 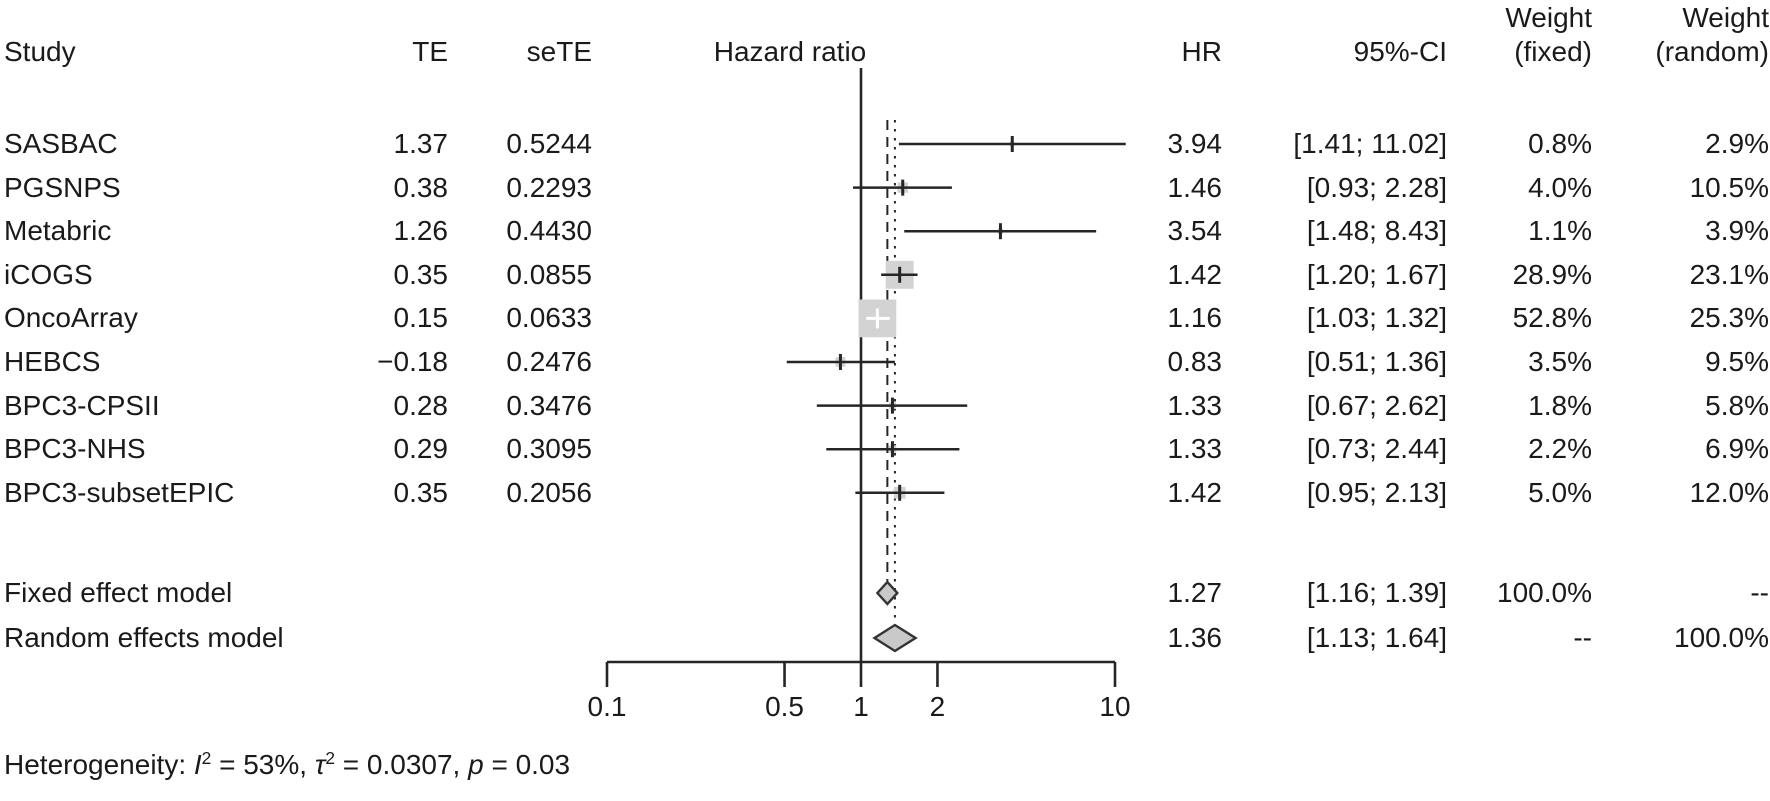 What do you see at coordinates (527, 764) in the screenshot?
I see `p-value: = 0.03` at bounding box center [527, 764].